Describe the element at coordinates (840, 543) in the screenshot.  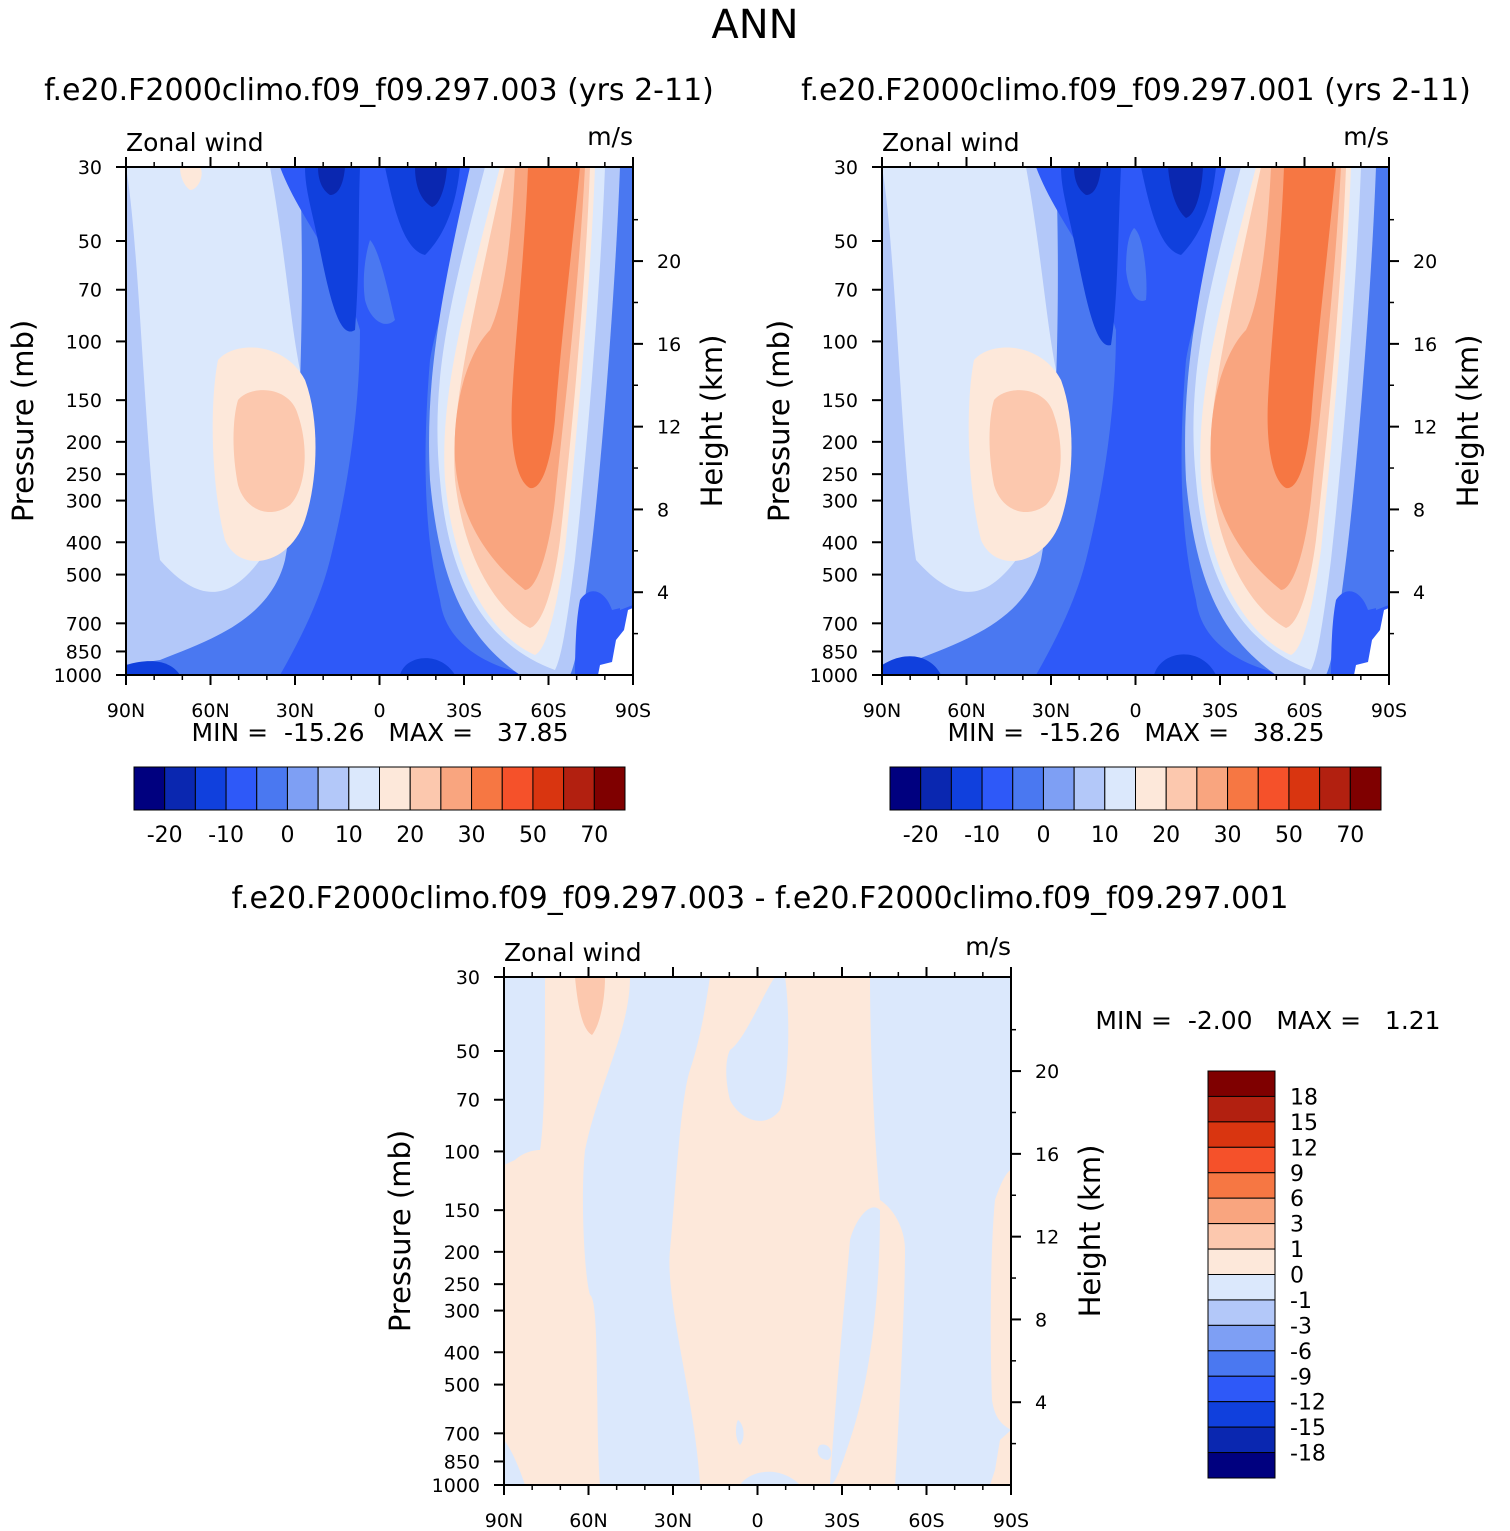
I see `panel2-y-tick-label: 400` at that location.